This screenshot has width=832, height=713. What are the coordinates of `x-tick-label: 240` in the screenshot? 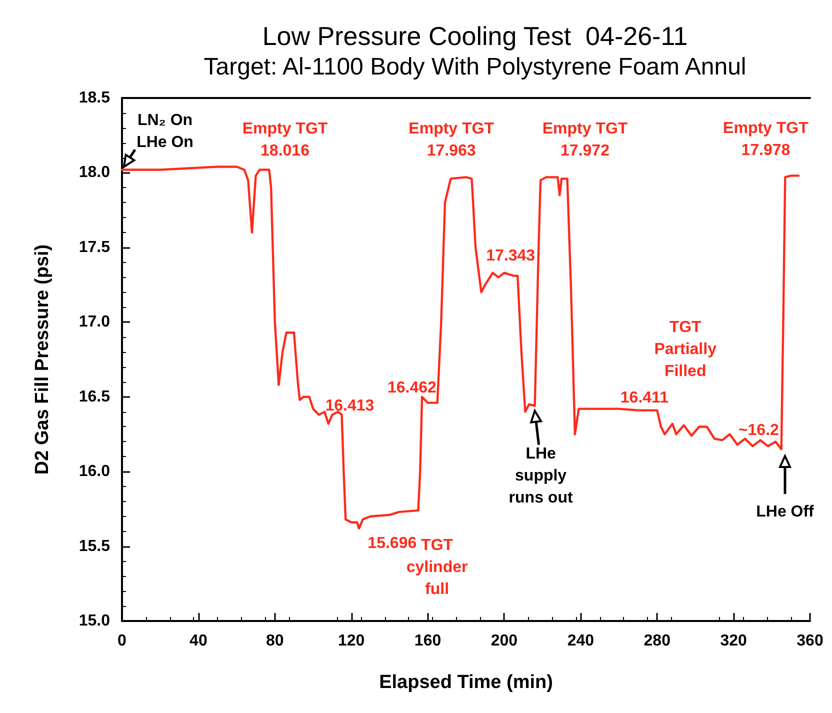 It's located at (580, 641).